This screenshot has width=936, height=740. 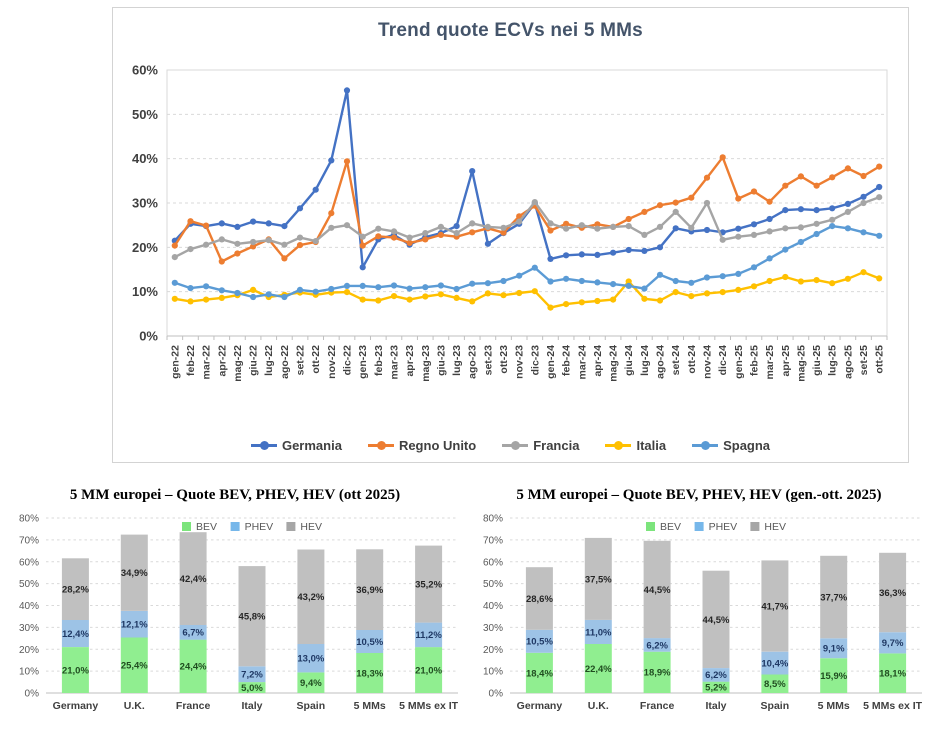 What do you see at coordinates (539, 673) in the screenshot?
I see `bar-value-label: 18,4%` at bounding box center [539, 673].